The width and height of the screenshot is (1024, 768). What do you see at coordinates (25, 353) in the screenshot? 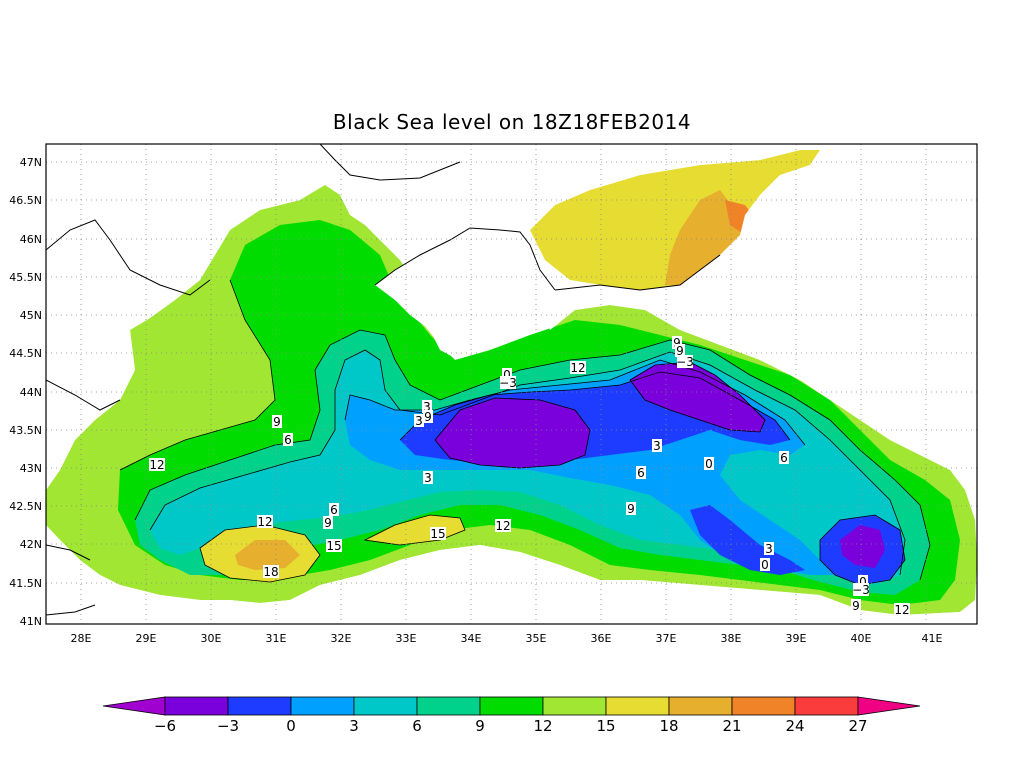
I see `lat-label: 44.5N` at bounding box center [25, 353].